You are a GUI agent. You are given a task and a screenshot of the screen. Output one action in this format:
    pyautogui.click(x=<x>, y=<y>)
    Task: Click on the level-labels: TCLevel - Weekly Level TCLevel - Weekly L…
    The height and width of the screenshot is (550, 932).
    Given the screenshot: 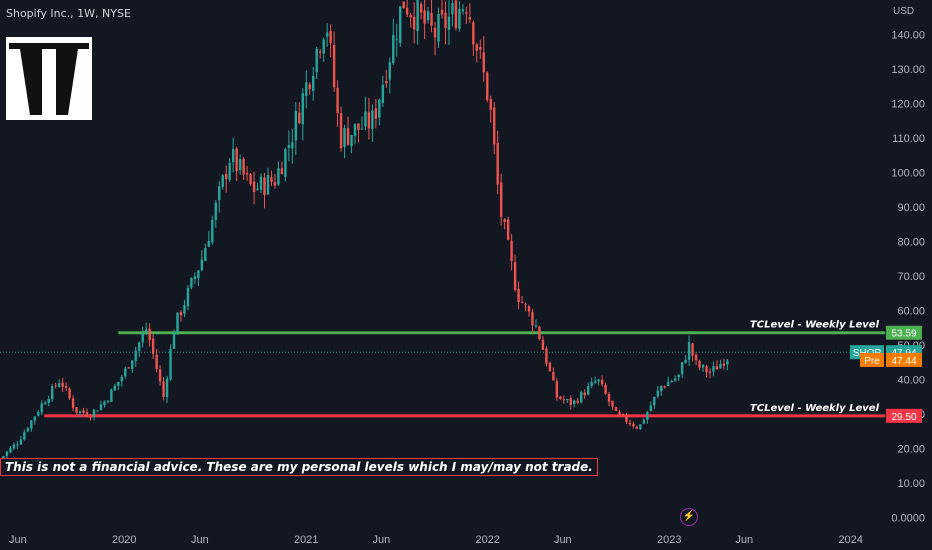 What is the action you would take?
    pyautogui.click(x=815, y=367)
    